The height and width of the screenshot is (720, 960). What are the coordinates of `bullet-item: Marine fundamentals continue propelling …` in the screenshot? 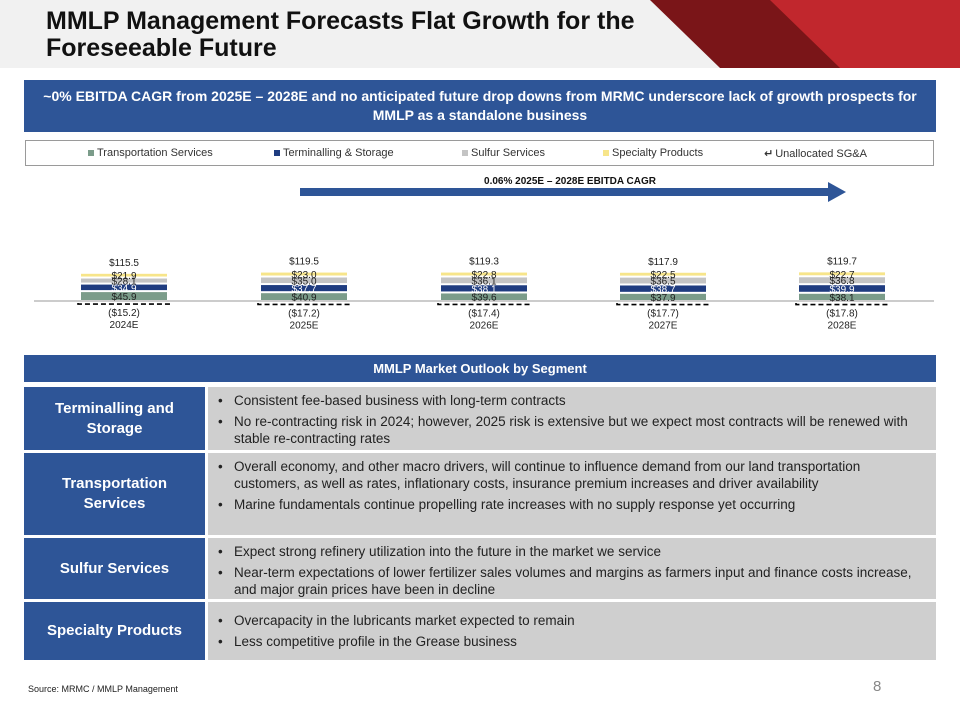 It's located at (570, 504).